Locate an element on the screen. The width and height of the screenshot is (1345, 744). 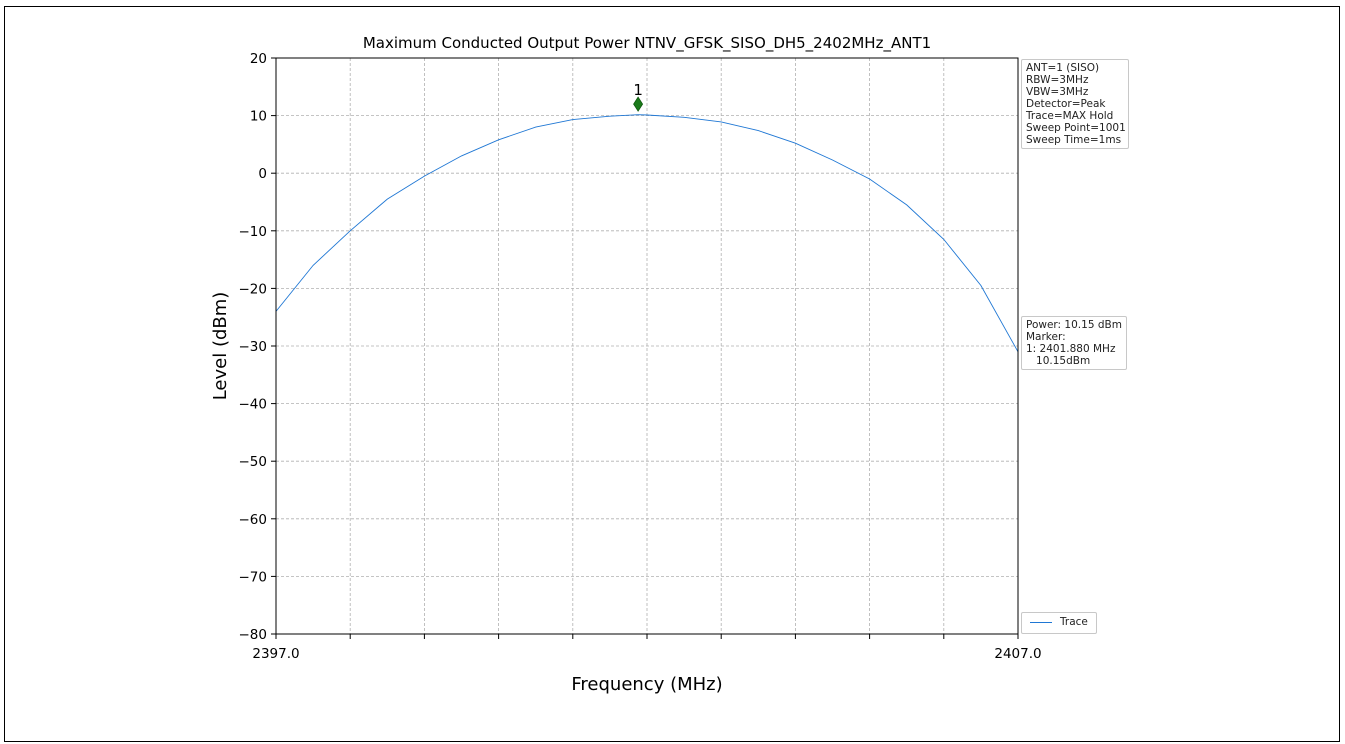
y-tick-label: −20 is located at coordinates (253, 289).